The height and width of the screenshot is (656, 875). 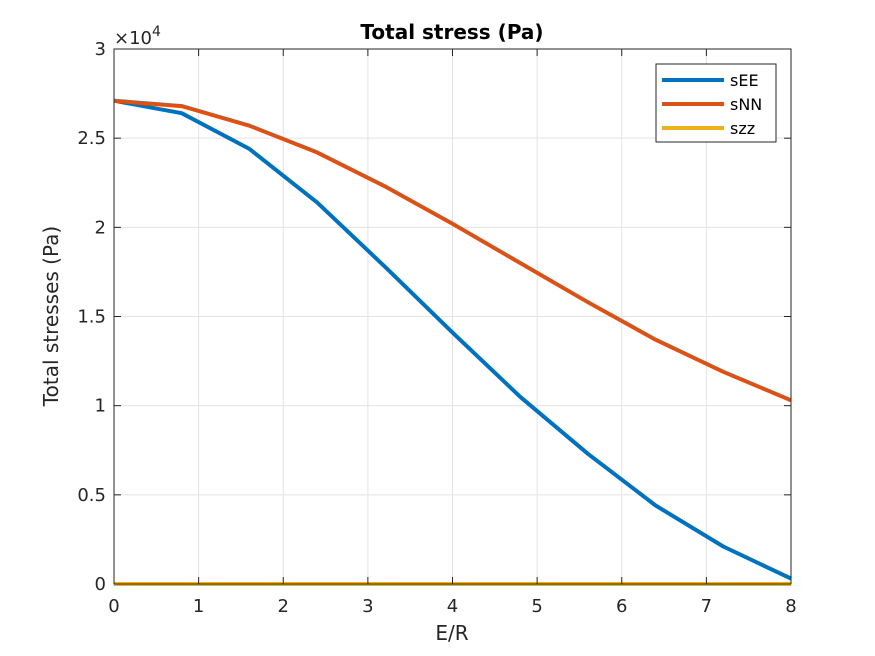 I want to click on legend-label: sNN, so click(x=746, y=104).